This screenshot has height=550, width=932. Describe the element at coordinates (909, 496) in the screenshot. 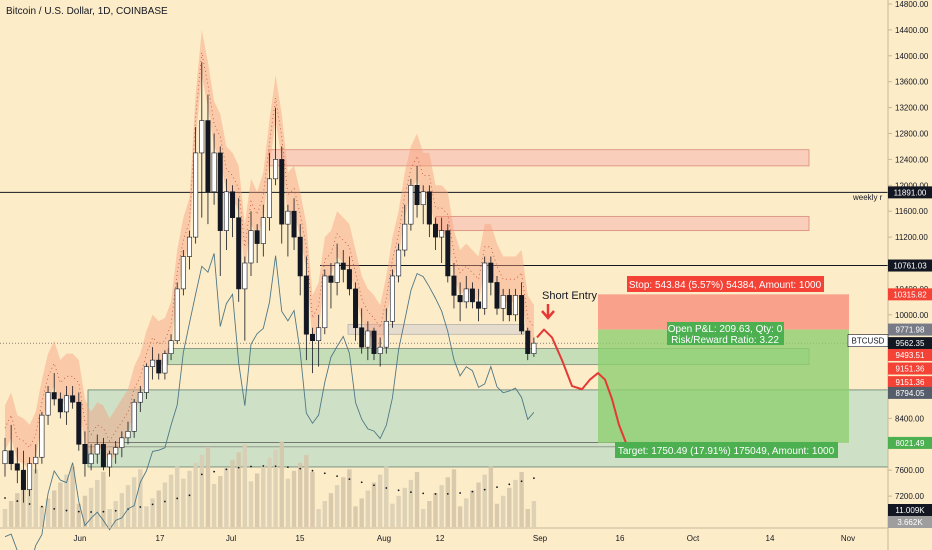

I see `price-tick-label: 7200.00` at that location.